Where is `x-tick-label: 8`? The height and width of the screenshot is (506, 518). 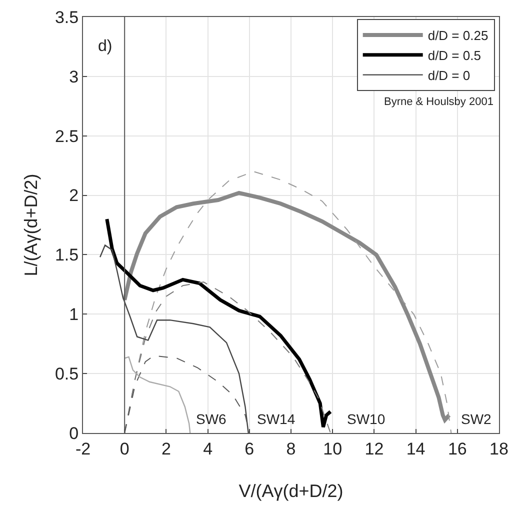 x-tick-label: 8 is located at coordinates (291, 448).